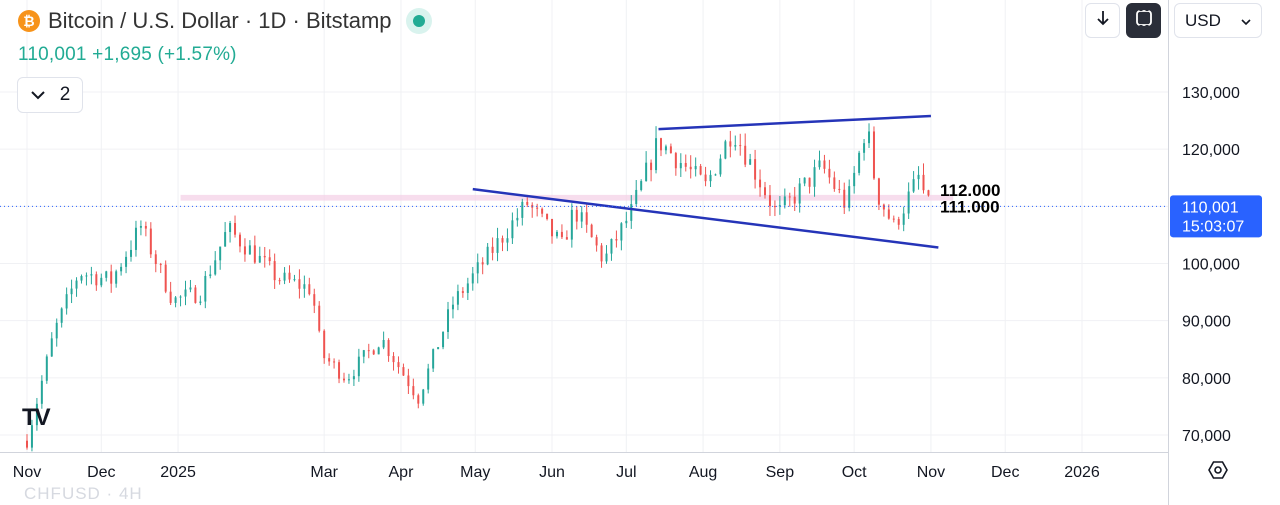 Image resolution: width=1280 pixels, height=505 pixels. I want to click on y-tick-label: 130,000, so click(1211, 93).